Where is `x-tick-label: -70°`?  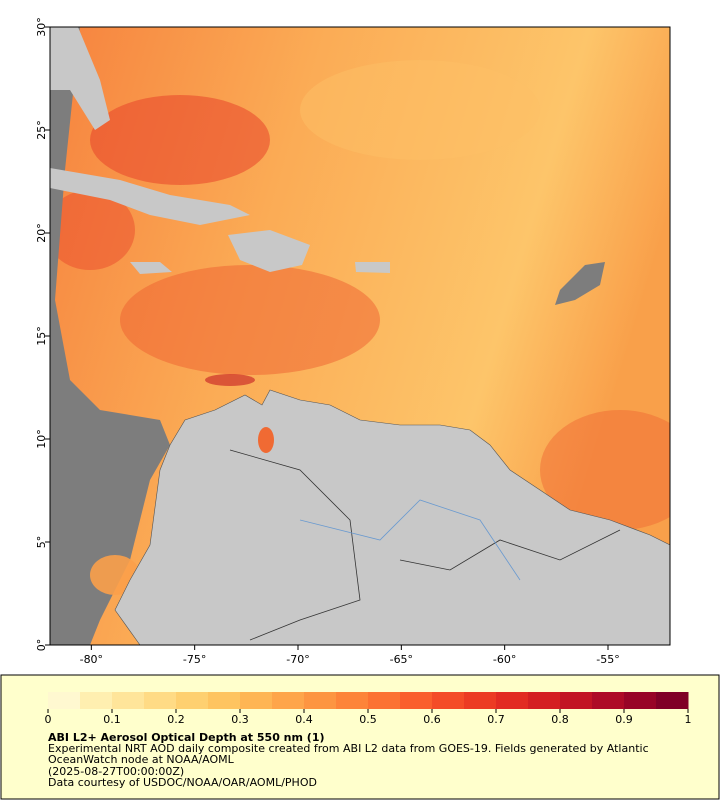 x-tick-label: -70° is located at coordinates (297, 659).